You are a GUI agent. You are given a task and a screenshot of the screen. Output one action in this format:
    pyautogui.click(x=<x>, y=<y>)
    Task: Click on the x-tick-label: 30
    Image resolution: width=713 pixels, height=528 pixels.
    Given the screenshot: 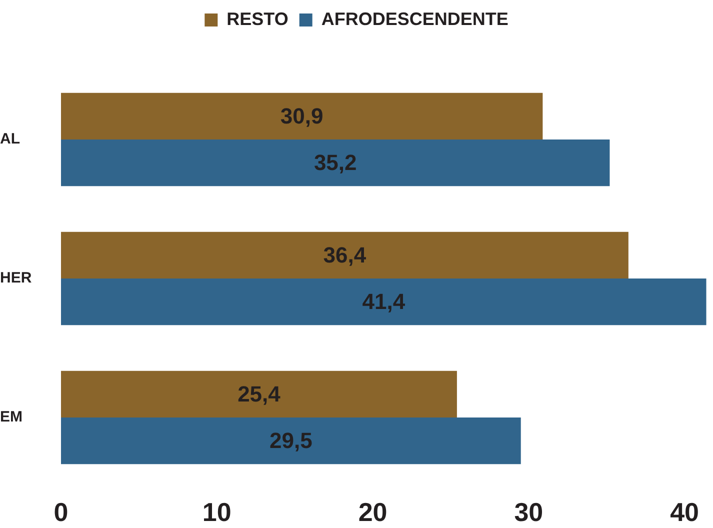 What is the action you would take?
    pyautogui.click(x=529, y=512)
    